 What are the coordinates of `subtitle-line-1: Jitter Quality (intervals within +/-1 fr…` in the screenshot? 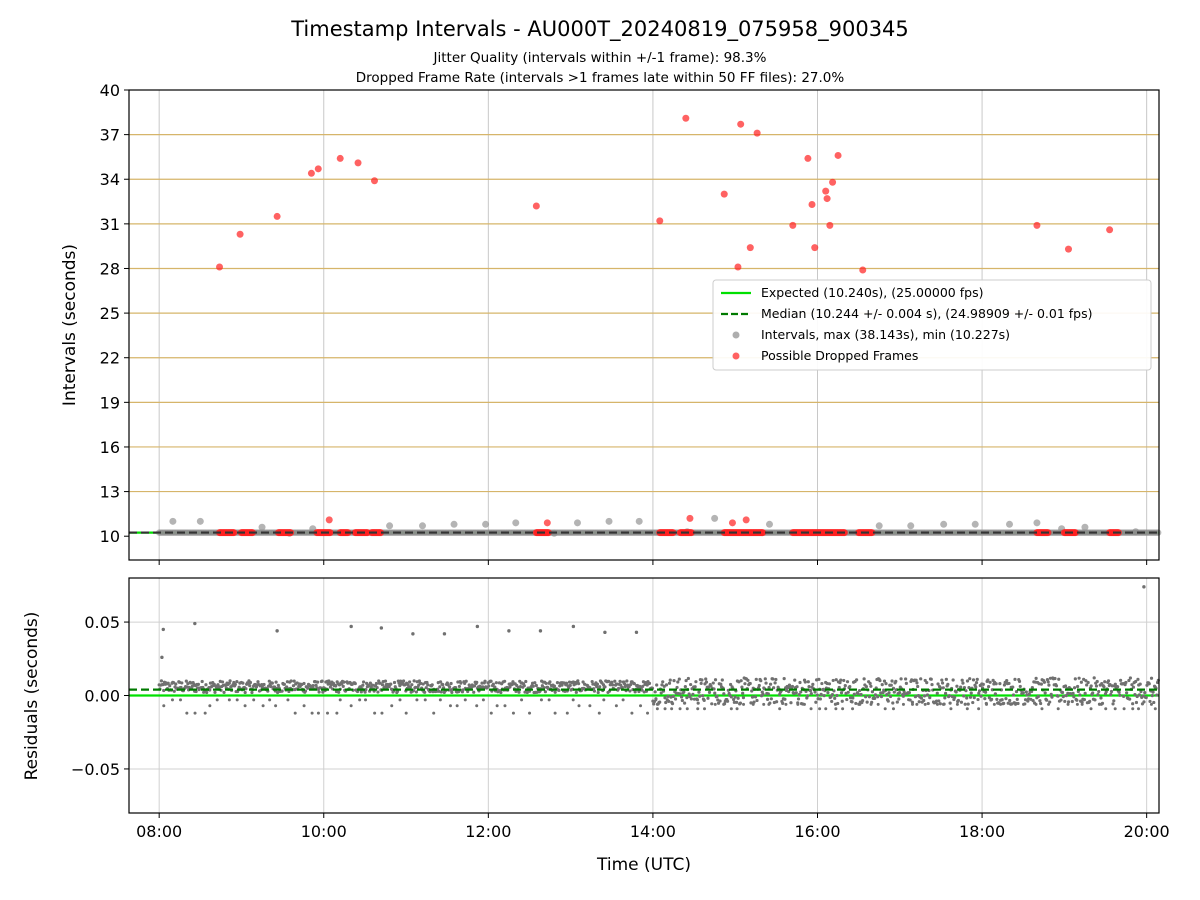 It's located at (600, 58).